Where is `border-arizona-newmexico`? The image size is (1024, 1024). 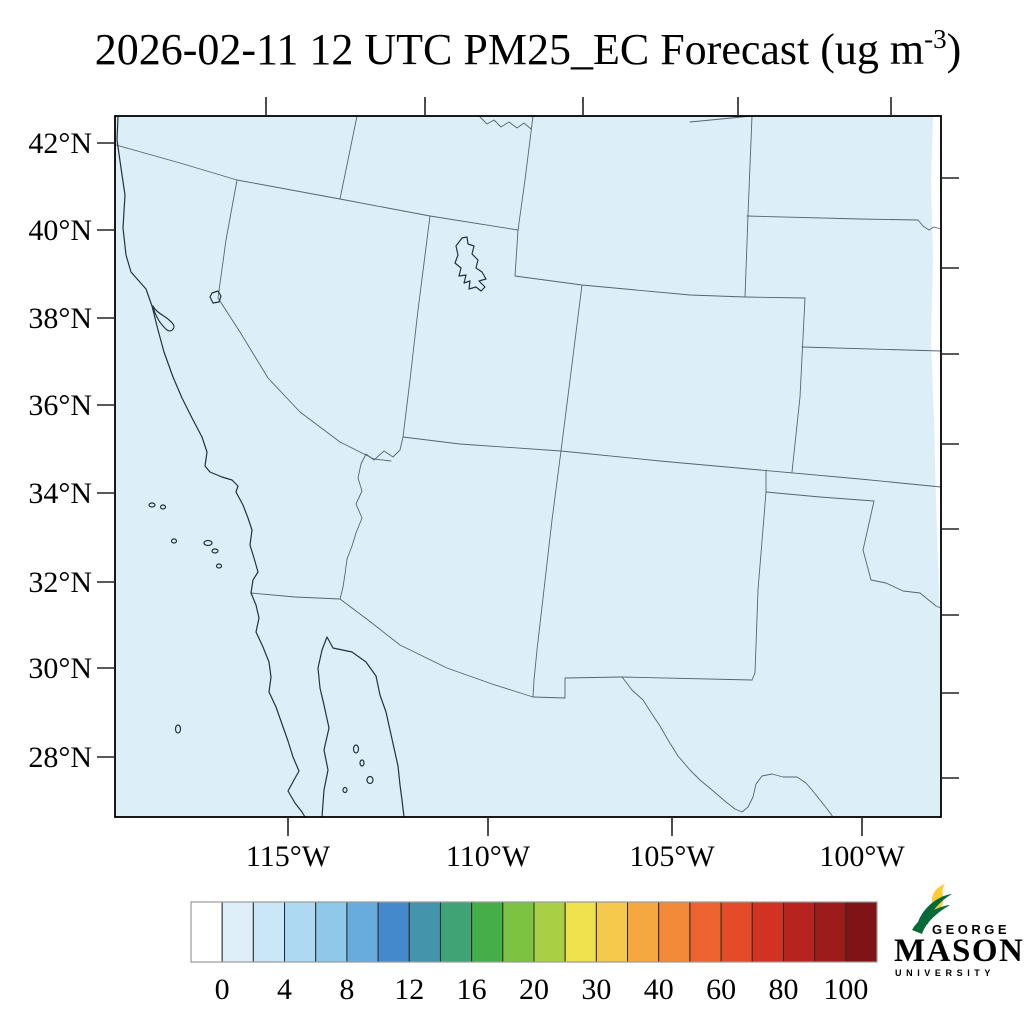 border-arizona-newmexico is located at coordinates (547, 574).